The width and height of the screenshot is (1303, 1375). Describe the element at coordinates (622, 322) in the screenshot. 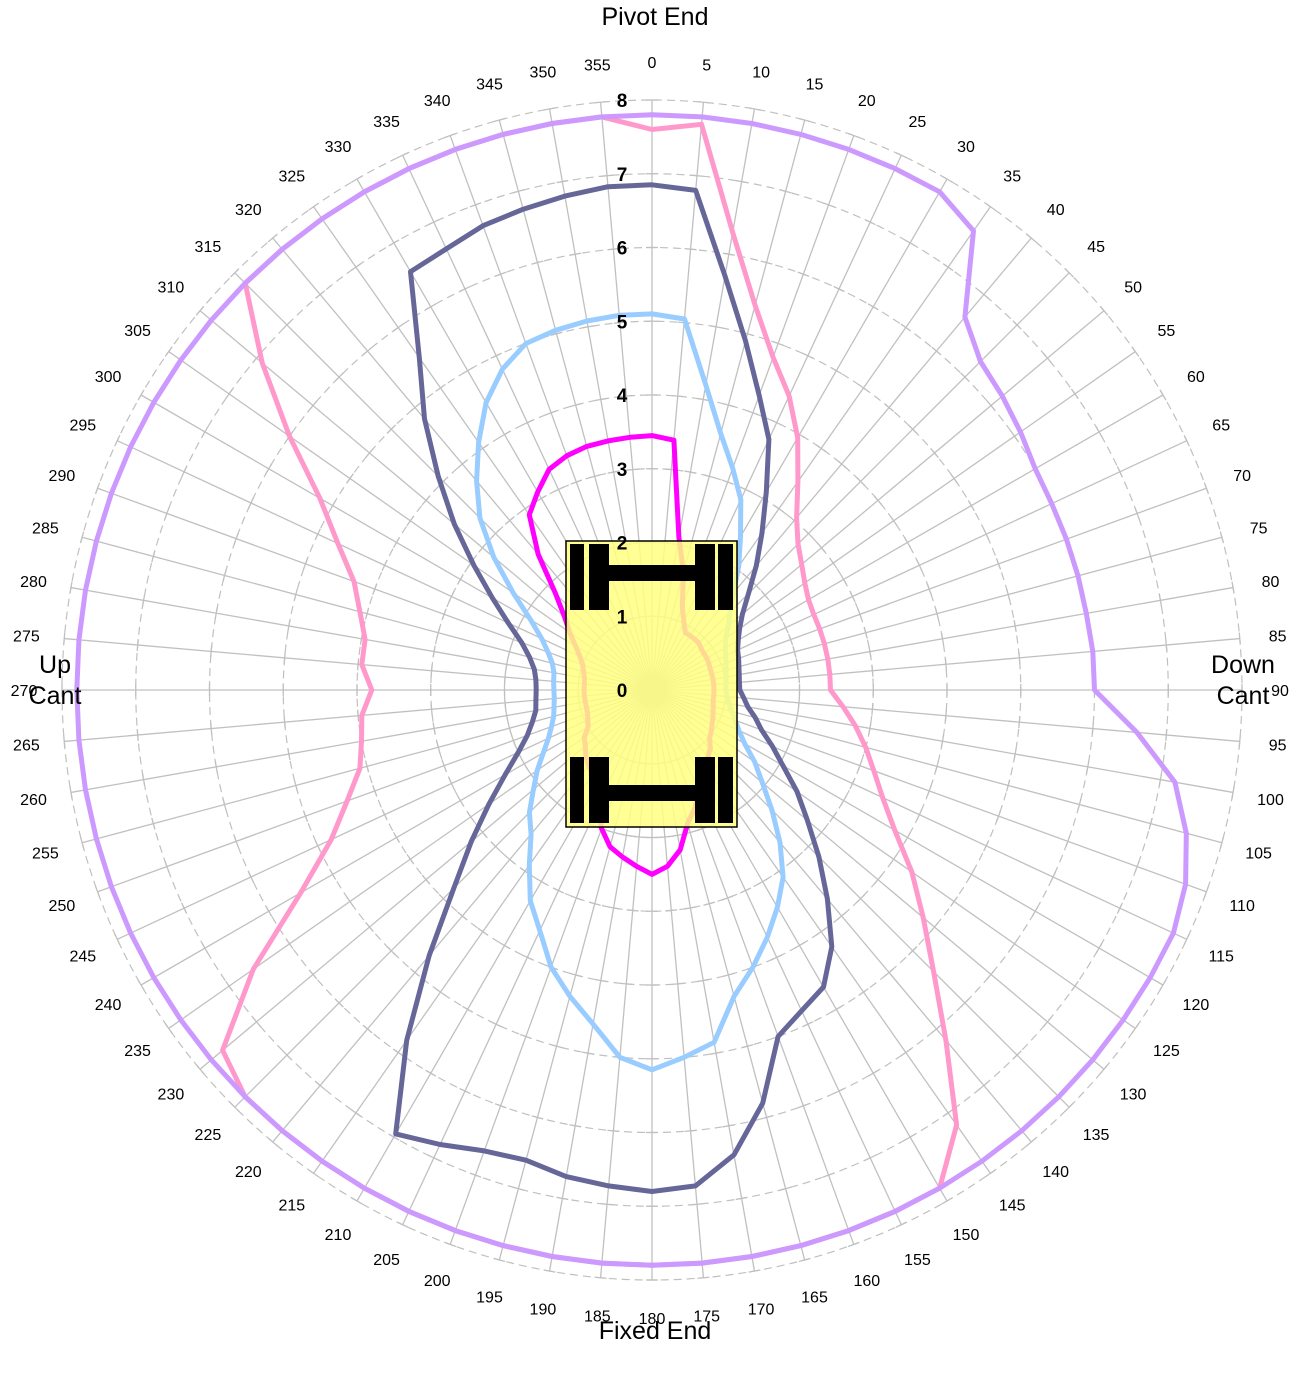

I see `radial-tick-label: 5` at that location.